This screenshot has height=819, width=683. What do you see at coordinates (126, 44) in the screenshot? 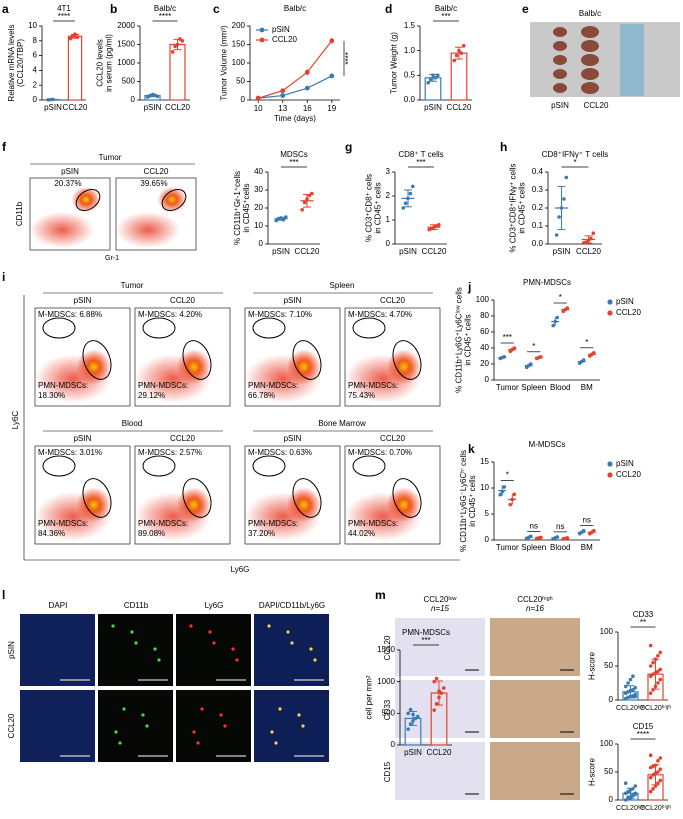
I see `y-tick-label: 1500` at bounding box center [126, 44].